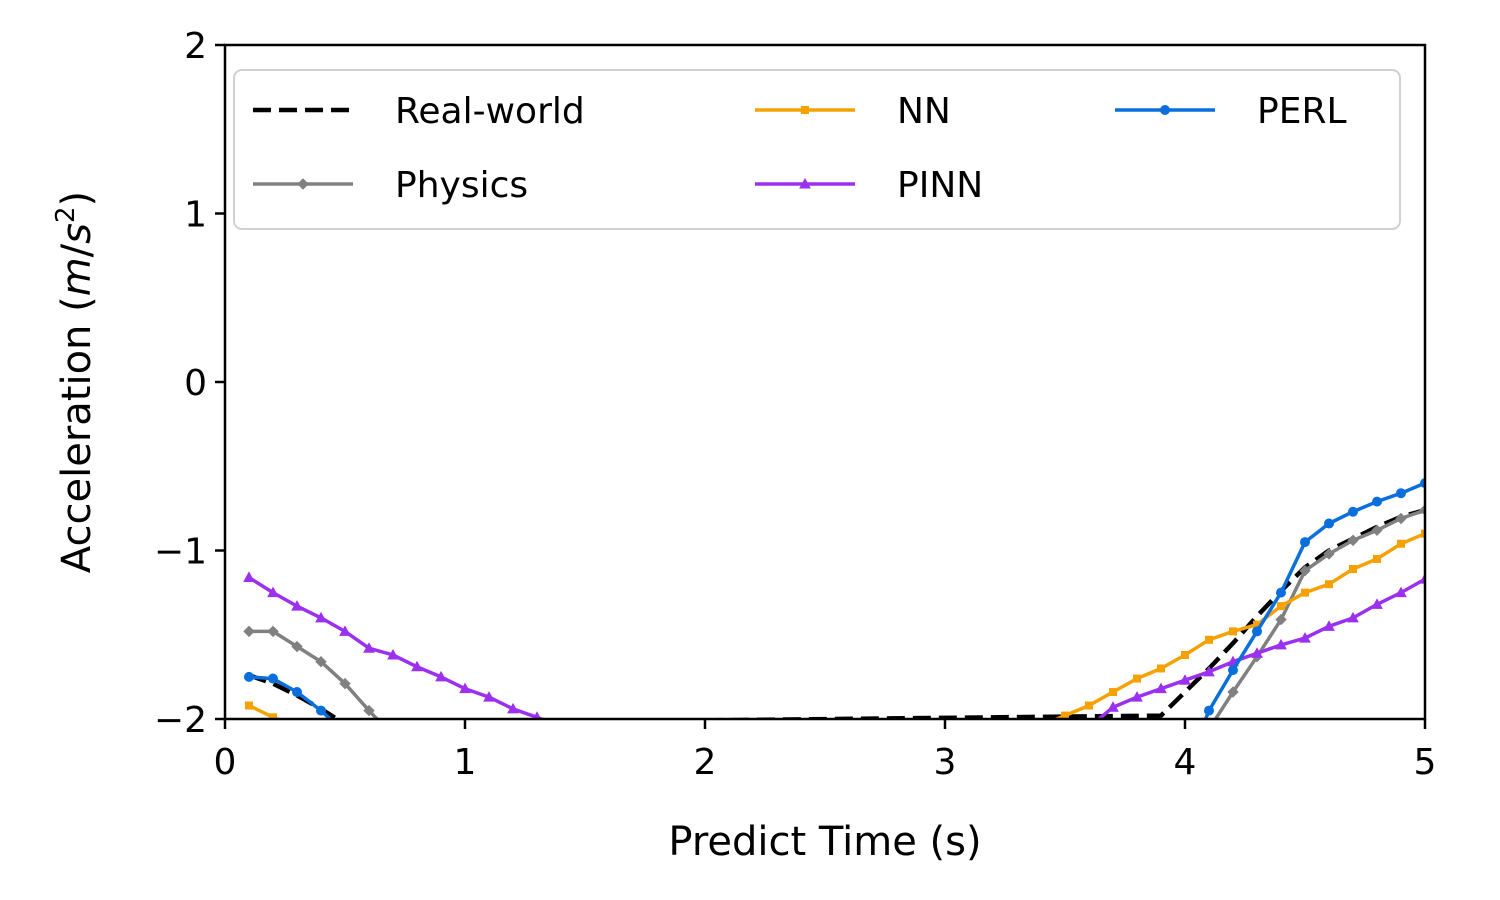 This screenshot has width=1500, height=900. What do you see at coordinates (1185, 762) in the screenshot?
I see `x-tick-label: 4` at bounding box center [1185, 762].